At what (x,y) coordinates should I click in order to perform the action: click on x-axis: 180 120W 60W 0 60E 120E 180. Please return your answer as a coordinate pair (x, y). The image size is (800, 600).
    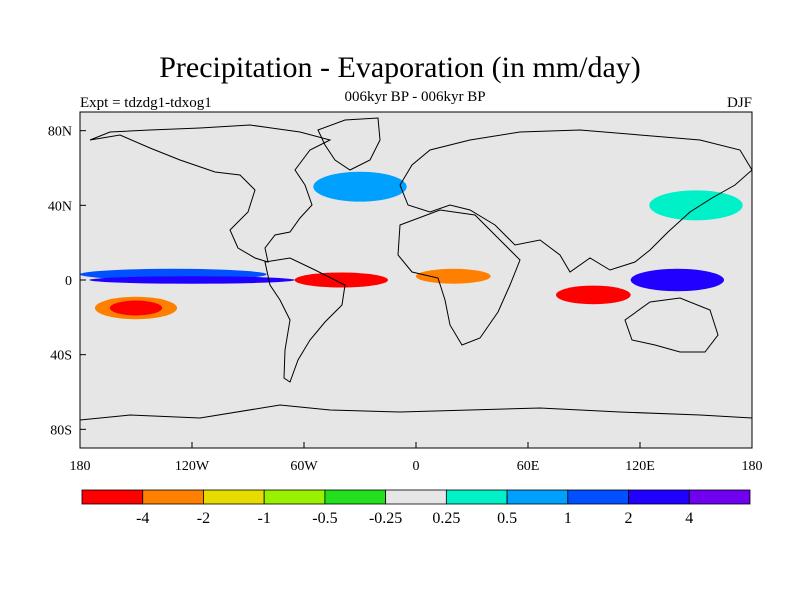
    Looking at the image, I should click on (416, 458).